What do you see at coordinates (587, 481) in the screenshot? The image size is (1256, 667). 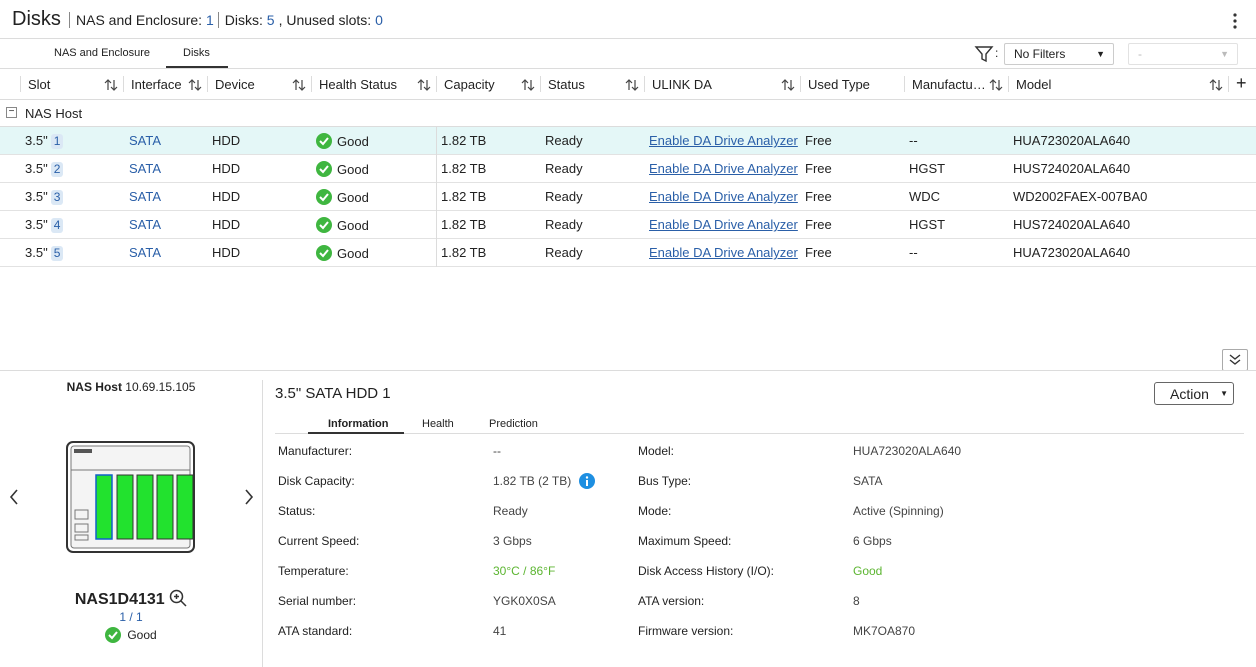 I see `info-icon` at bounding box center [587, 481].